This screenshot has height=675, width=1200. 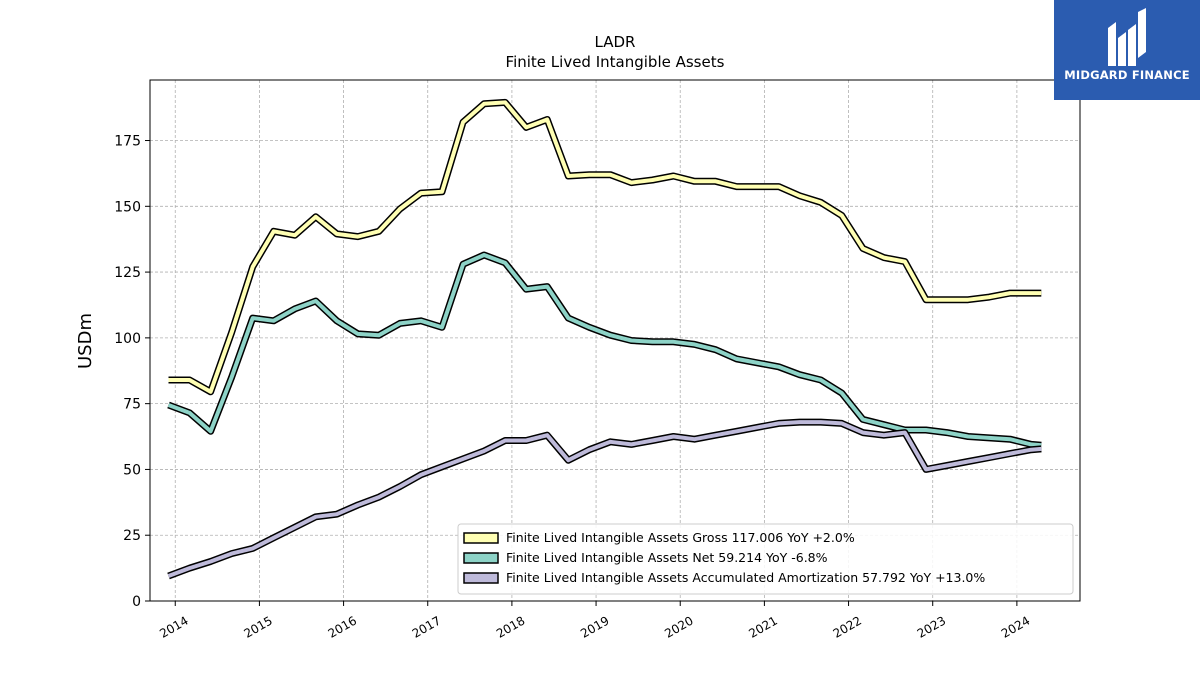 What do you see at coordinates (510, 626) in the screenshot?
I see `x-tick-label: 2018` at bounding box center [510, 626].